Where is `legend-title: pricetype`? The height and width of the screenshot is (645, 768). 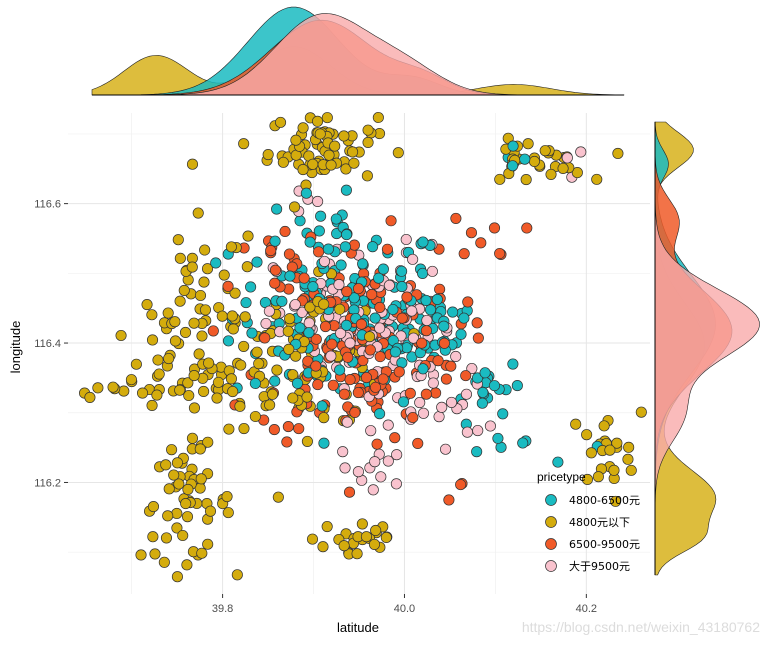
legend-title: pricetype is located at coordinates (561, 477).